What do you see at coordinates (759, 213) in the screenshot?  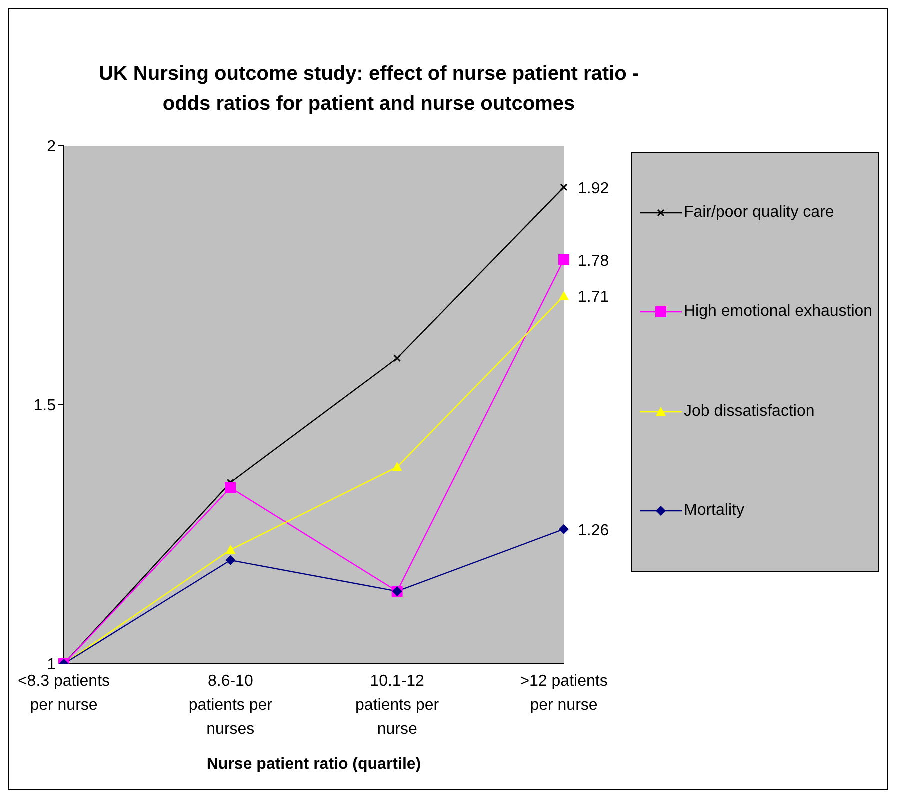 I see `legend-label: Fair/poor quality care` at bounding box center [759, 213].